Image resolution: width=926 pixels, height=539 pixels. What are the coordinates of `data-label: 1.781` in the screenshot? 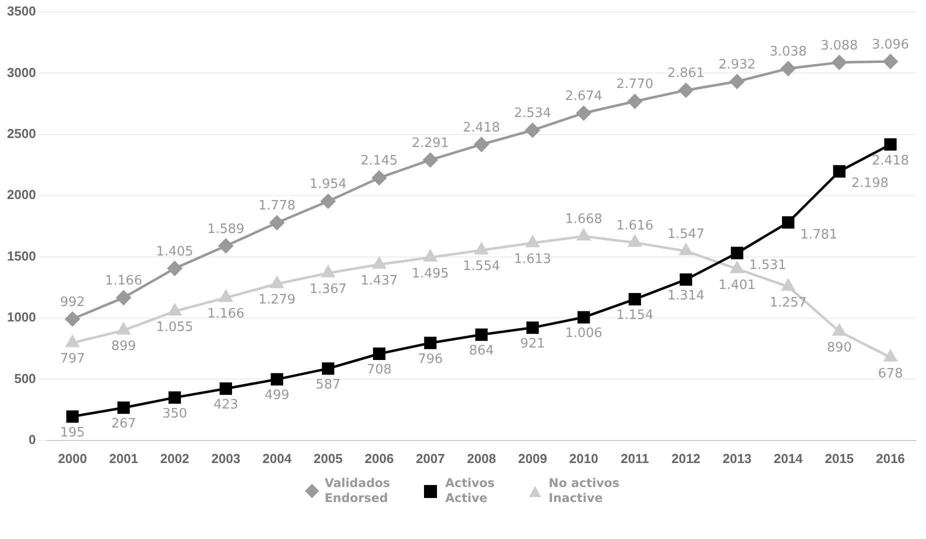 It's located at (819, 234).